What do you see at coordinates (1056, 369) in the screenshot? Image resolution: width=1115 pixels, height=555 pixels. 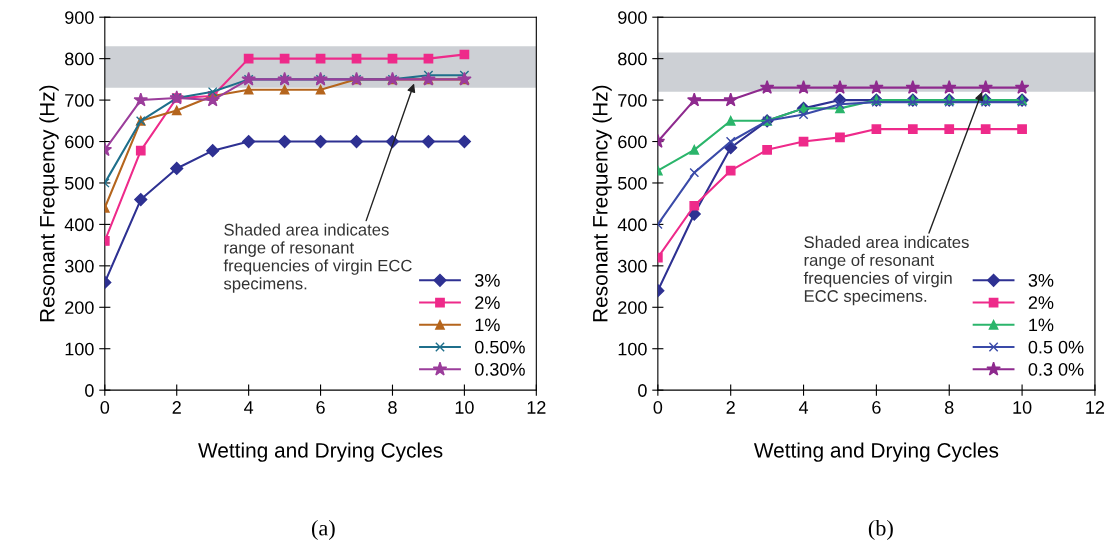 I see `legend-label: 0.3 0%` at bounding box center [1056, 369].